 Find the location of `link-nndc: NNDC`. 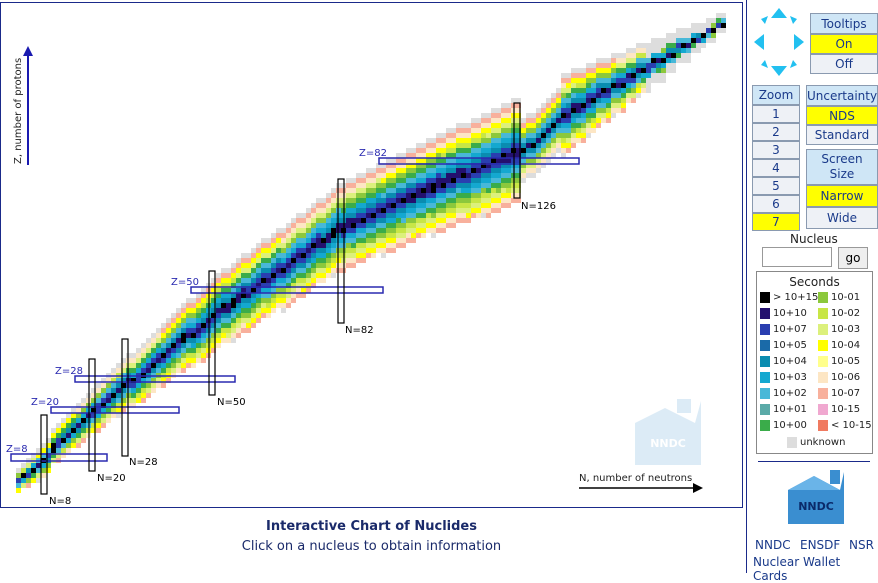

link-nndc: NNDC is located at coordinates (773, 545).